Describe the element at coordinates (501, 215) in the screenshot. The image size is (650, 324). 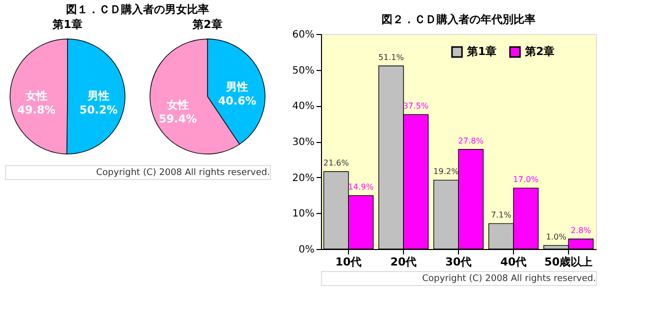
I see `data-label: 7.1%` at that location.